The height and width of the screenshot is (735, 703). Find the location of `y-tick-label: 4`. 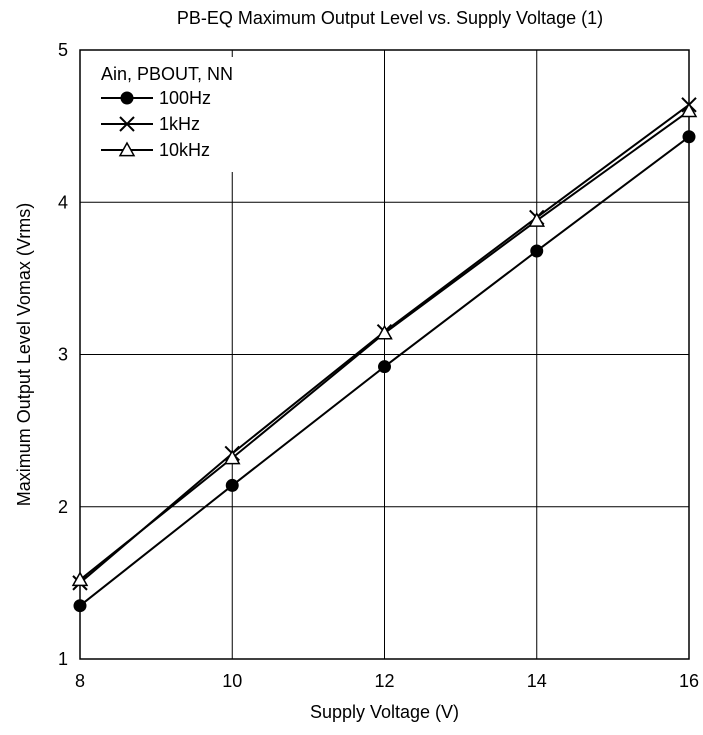

y-tick-label: 4 is located at coordinates (63, 202).